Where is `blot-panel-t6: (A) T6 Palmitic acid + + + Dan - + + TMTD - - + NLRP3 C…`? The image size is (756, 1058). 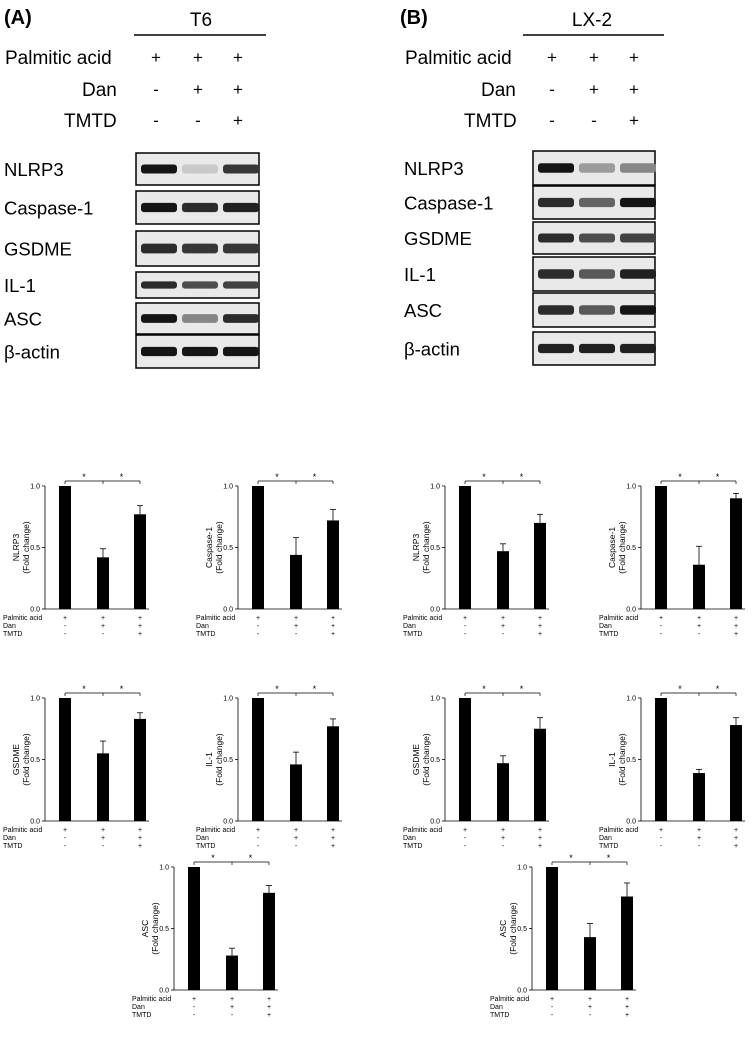
blot-panel-t6: (A) T6 Palmitic acid + + + Dan - + + TMTD - - + NLRP3 C… is located at coordinates (135, 188).